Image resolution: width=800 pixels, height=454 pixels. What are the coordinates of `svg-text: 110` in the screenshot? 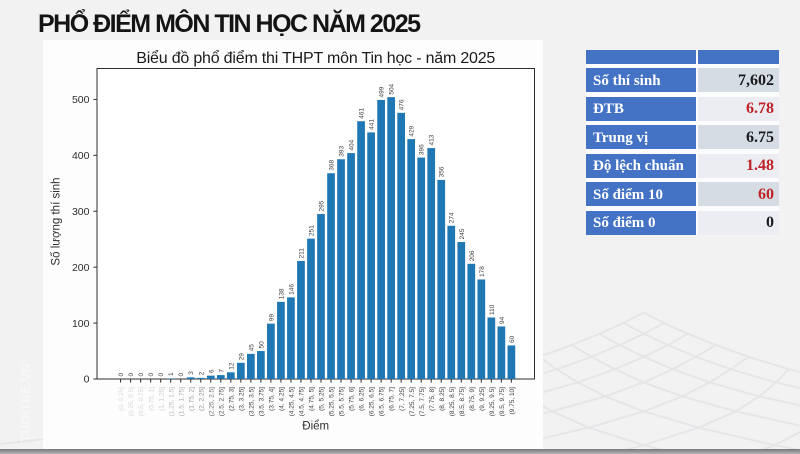 It's located at (492, 309).